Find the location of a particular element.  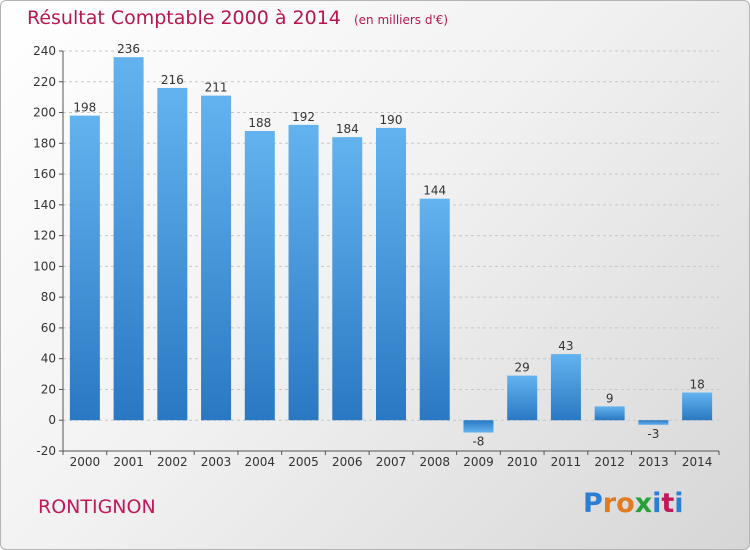

value-label-2011: 43 is located at coordinates (565, 346).